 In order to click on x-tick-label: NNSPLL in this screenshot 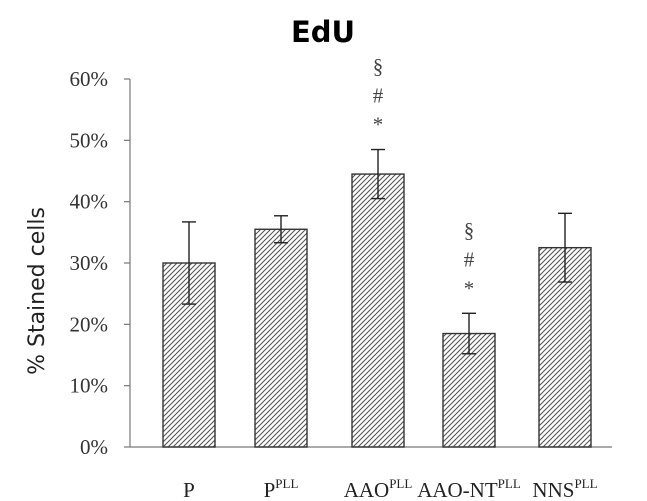, I will do `click(564, 488)`.